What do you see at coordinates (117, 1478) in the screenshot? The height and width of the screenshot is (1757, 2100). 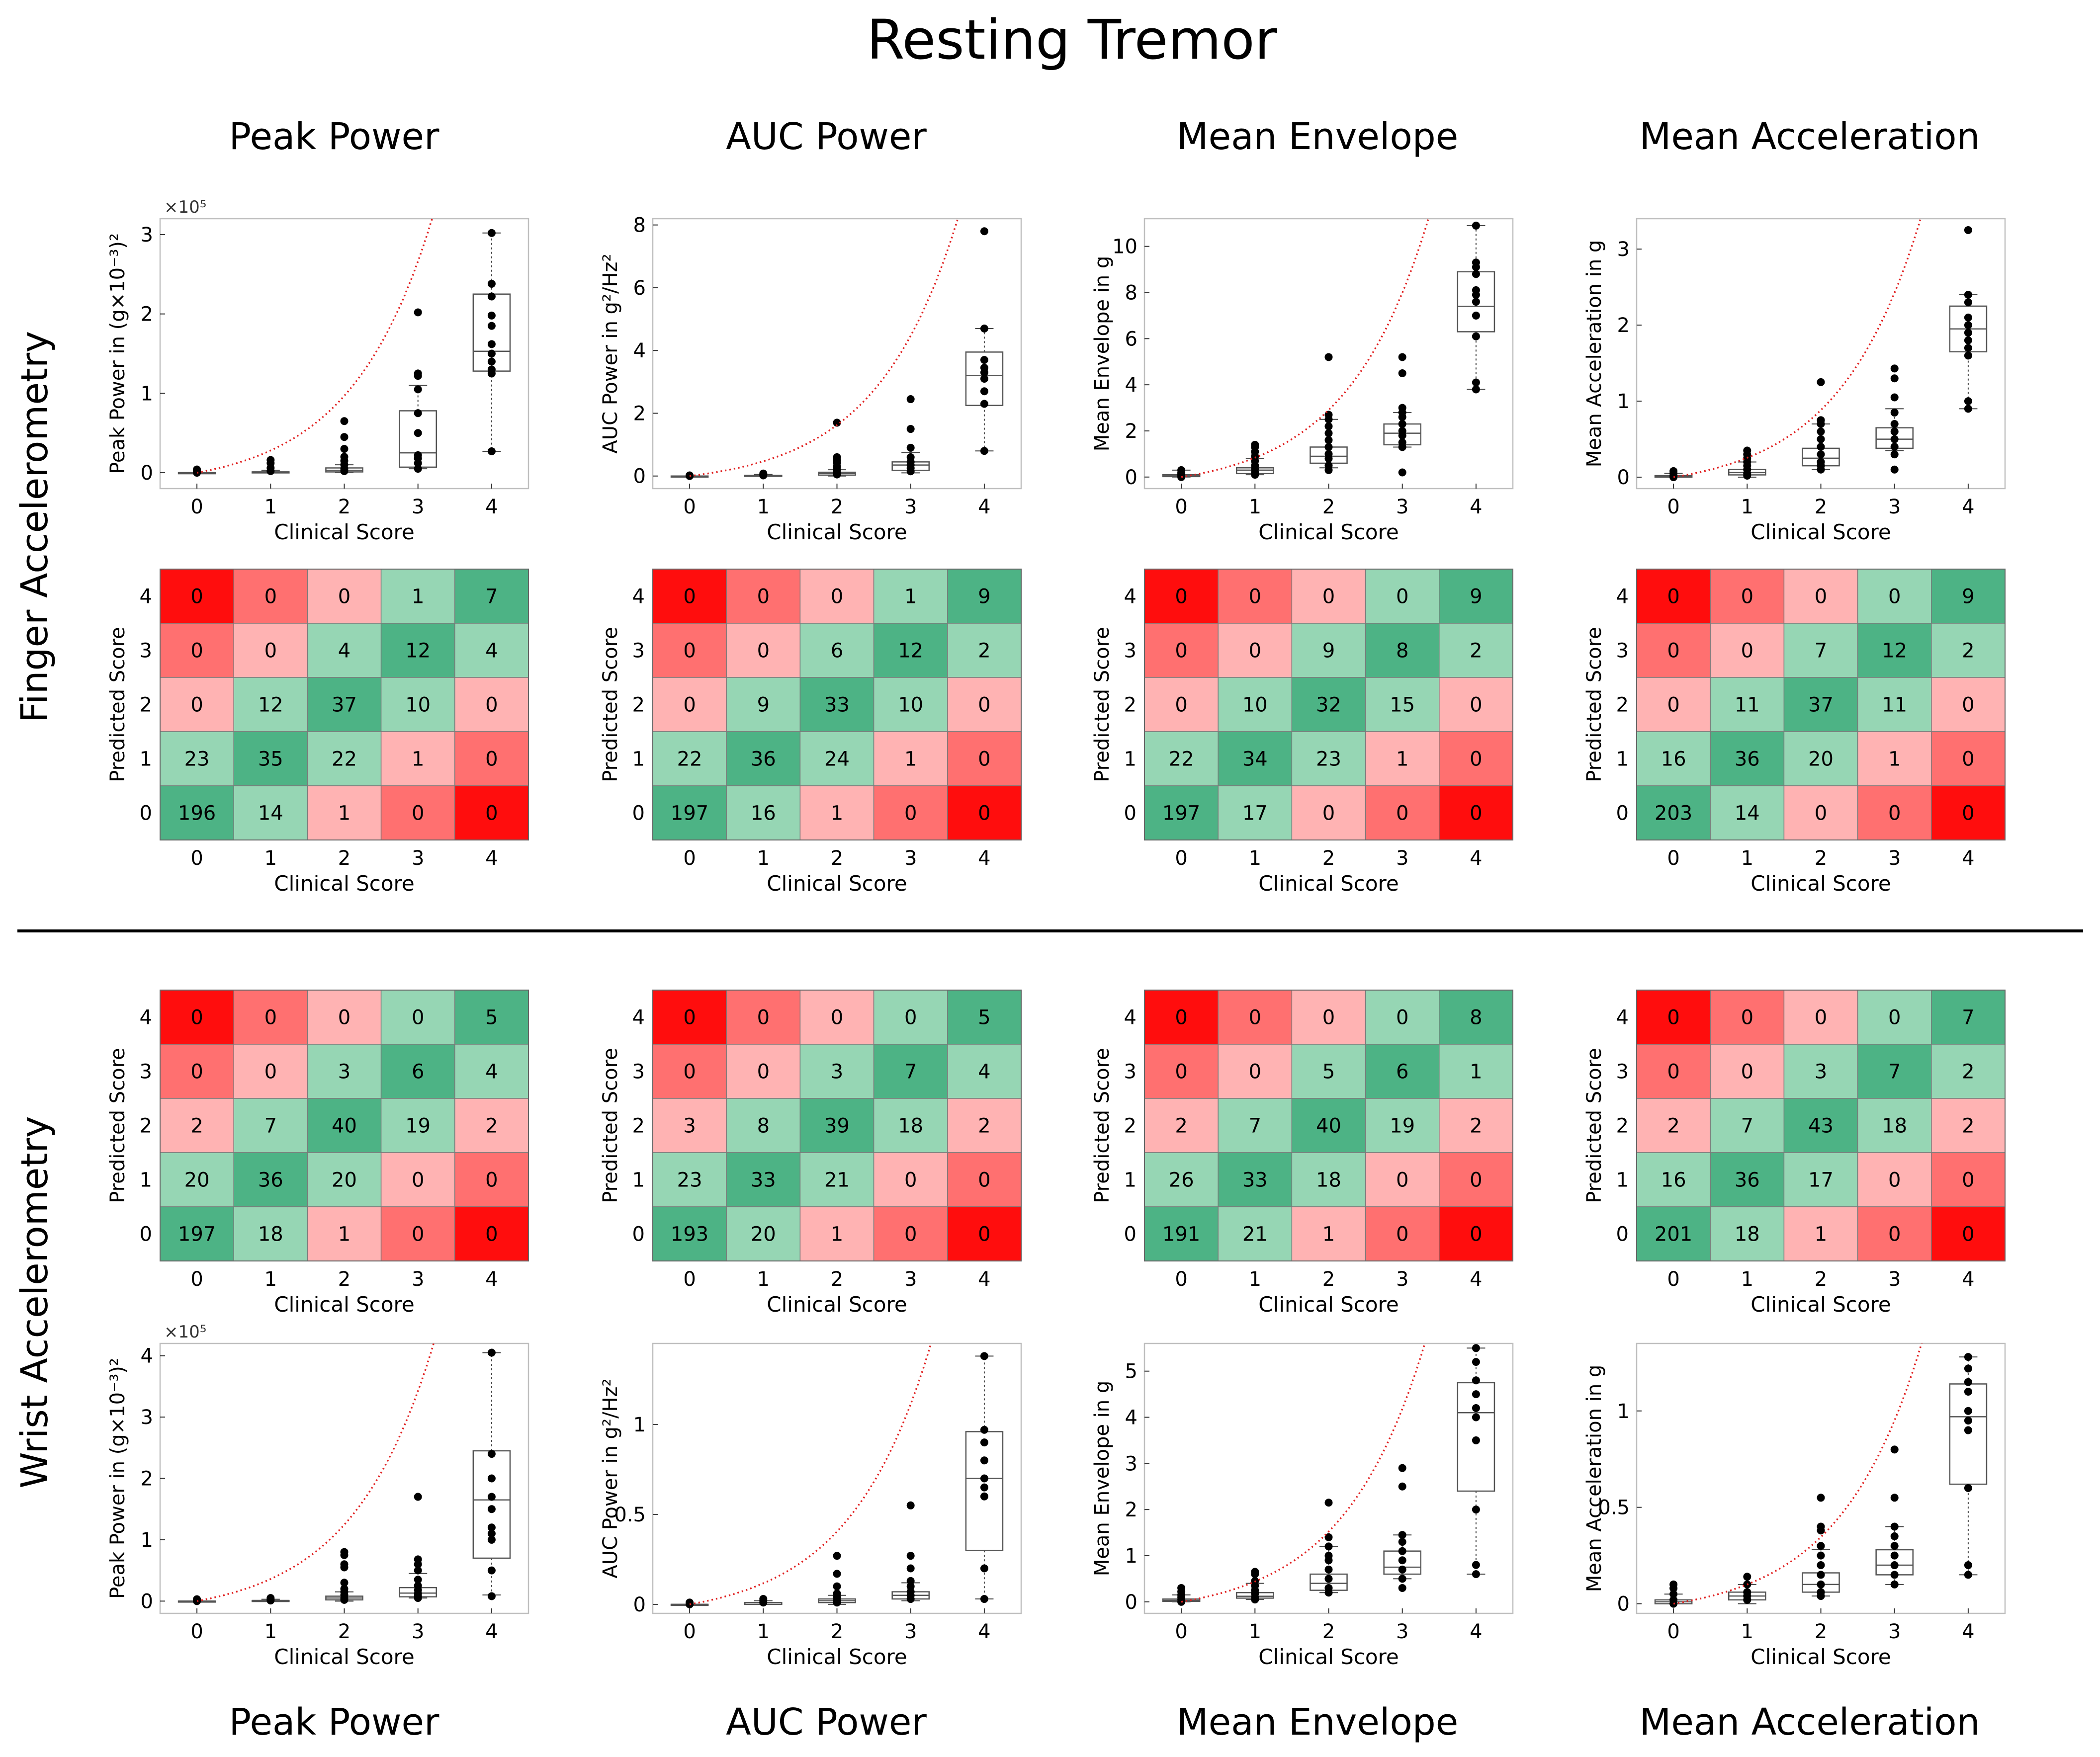 I see `y-axis-label: Peak Power in (g×10⁻³)²` at bounding box center [117, 1478].